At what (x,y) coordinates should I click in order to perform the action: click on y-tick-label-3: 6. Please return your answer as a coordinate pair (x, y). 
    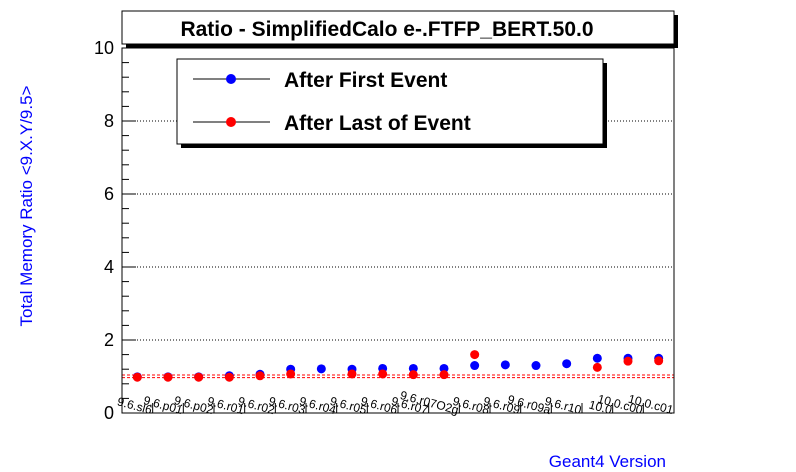
    Looking at the image, I should click on (109, 194).